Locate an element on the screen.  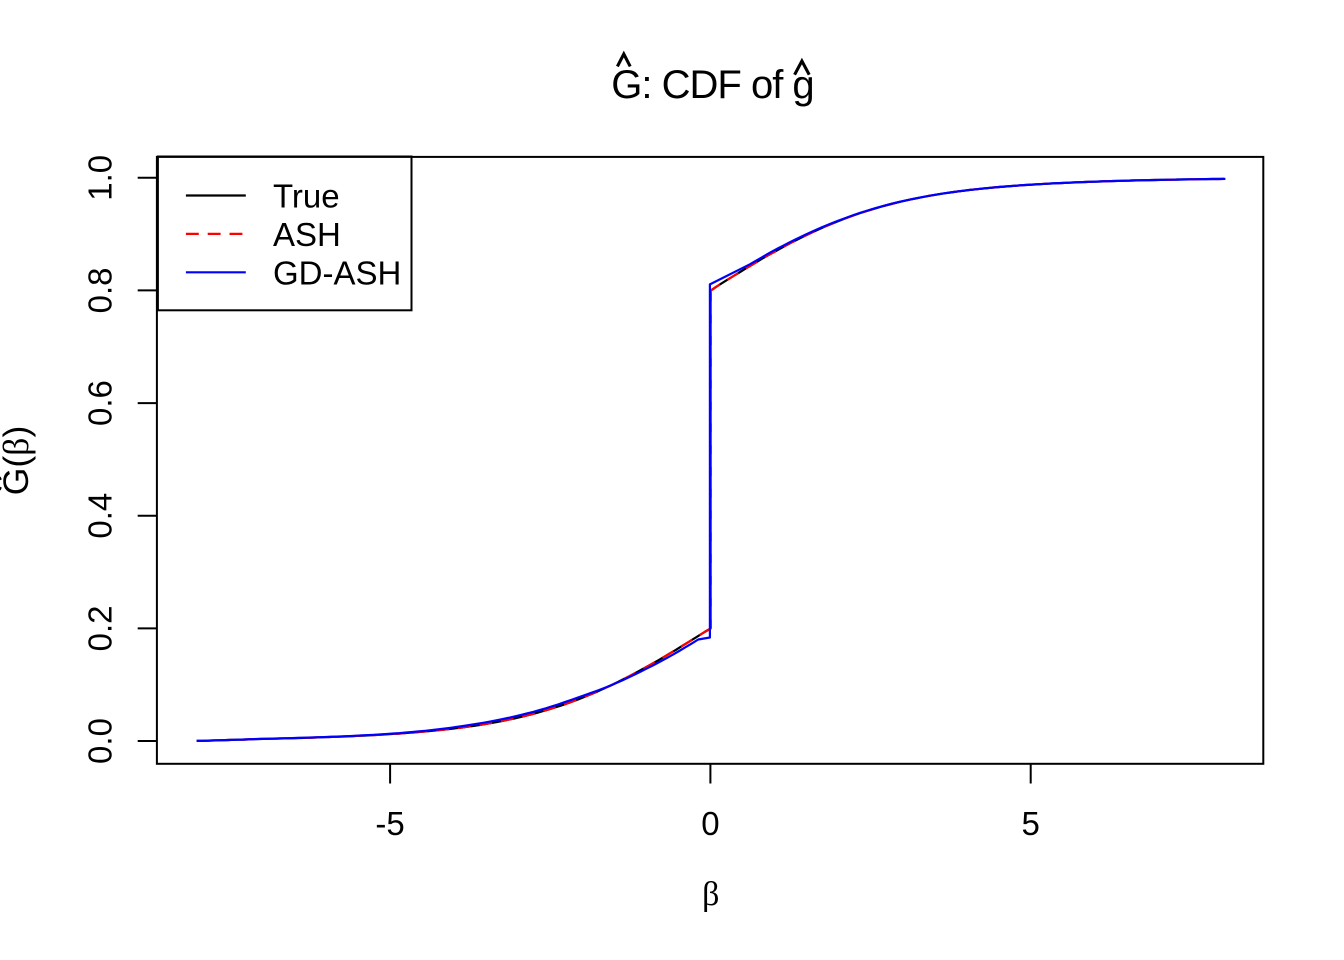
svg-text: 5 is located at coordinates (1031, 823).